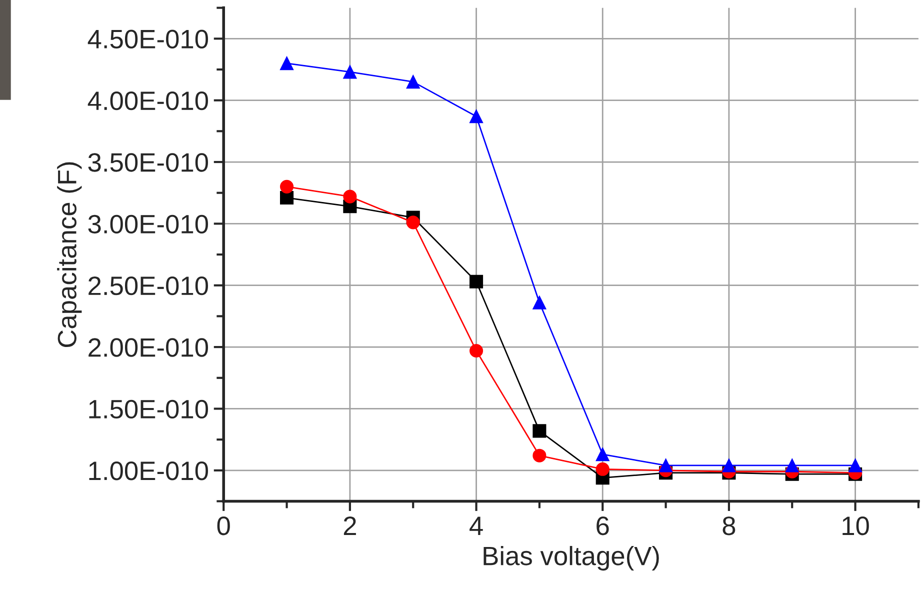 Image resolution: width=924 pixels, height=601 pixels. Describe the element at coordinates (148, 162) in the screenshot. I see `y-tick-label: 3.50E-010` at that location.